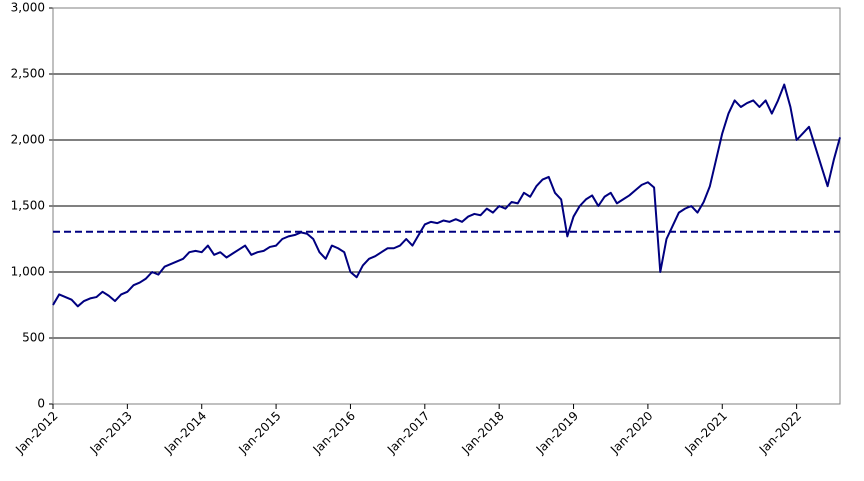 The height and width of the screenshot is (481, 864). Describe the element at coordinates (557, 433) in the screenshot. I see `x-tick-label: Jan-2019` at that location.